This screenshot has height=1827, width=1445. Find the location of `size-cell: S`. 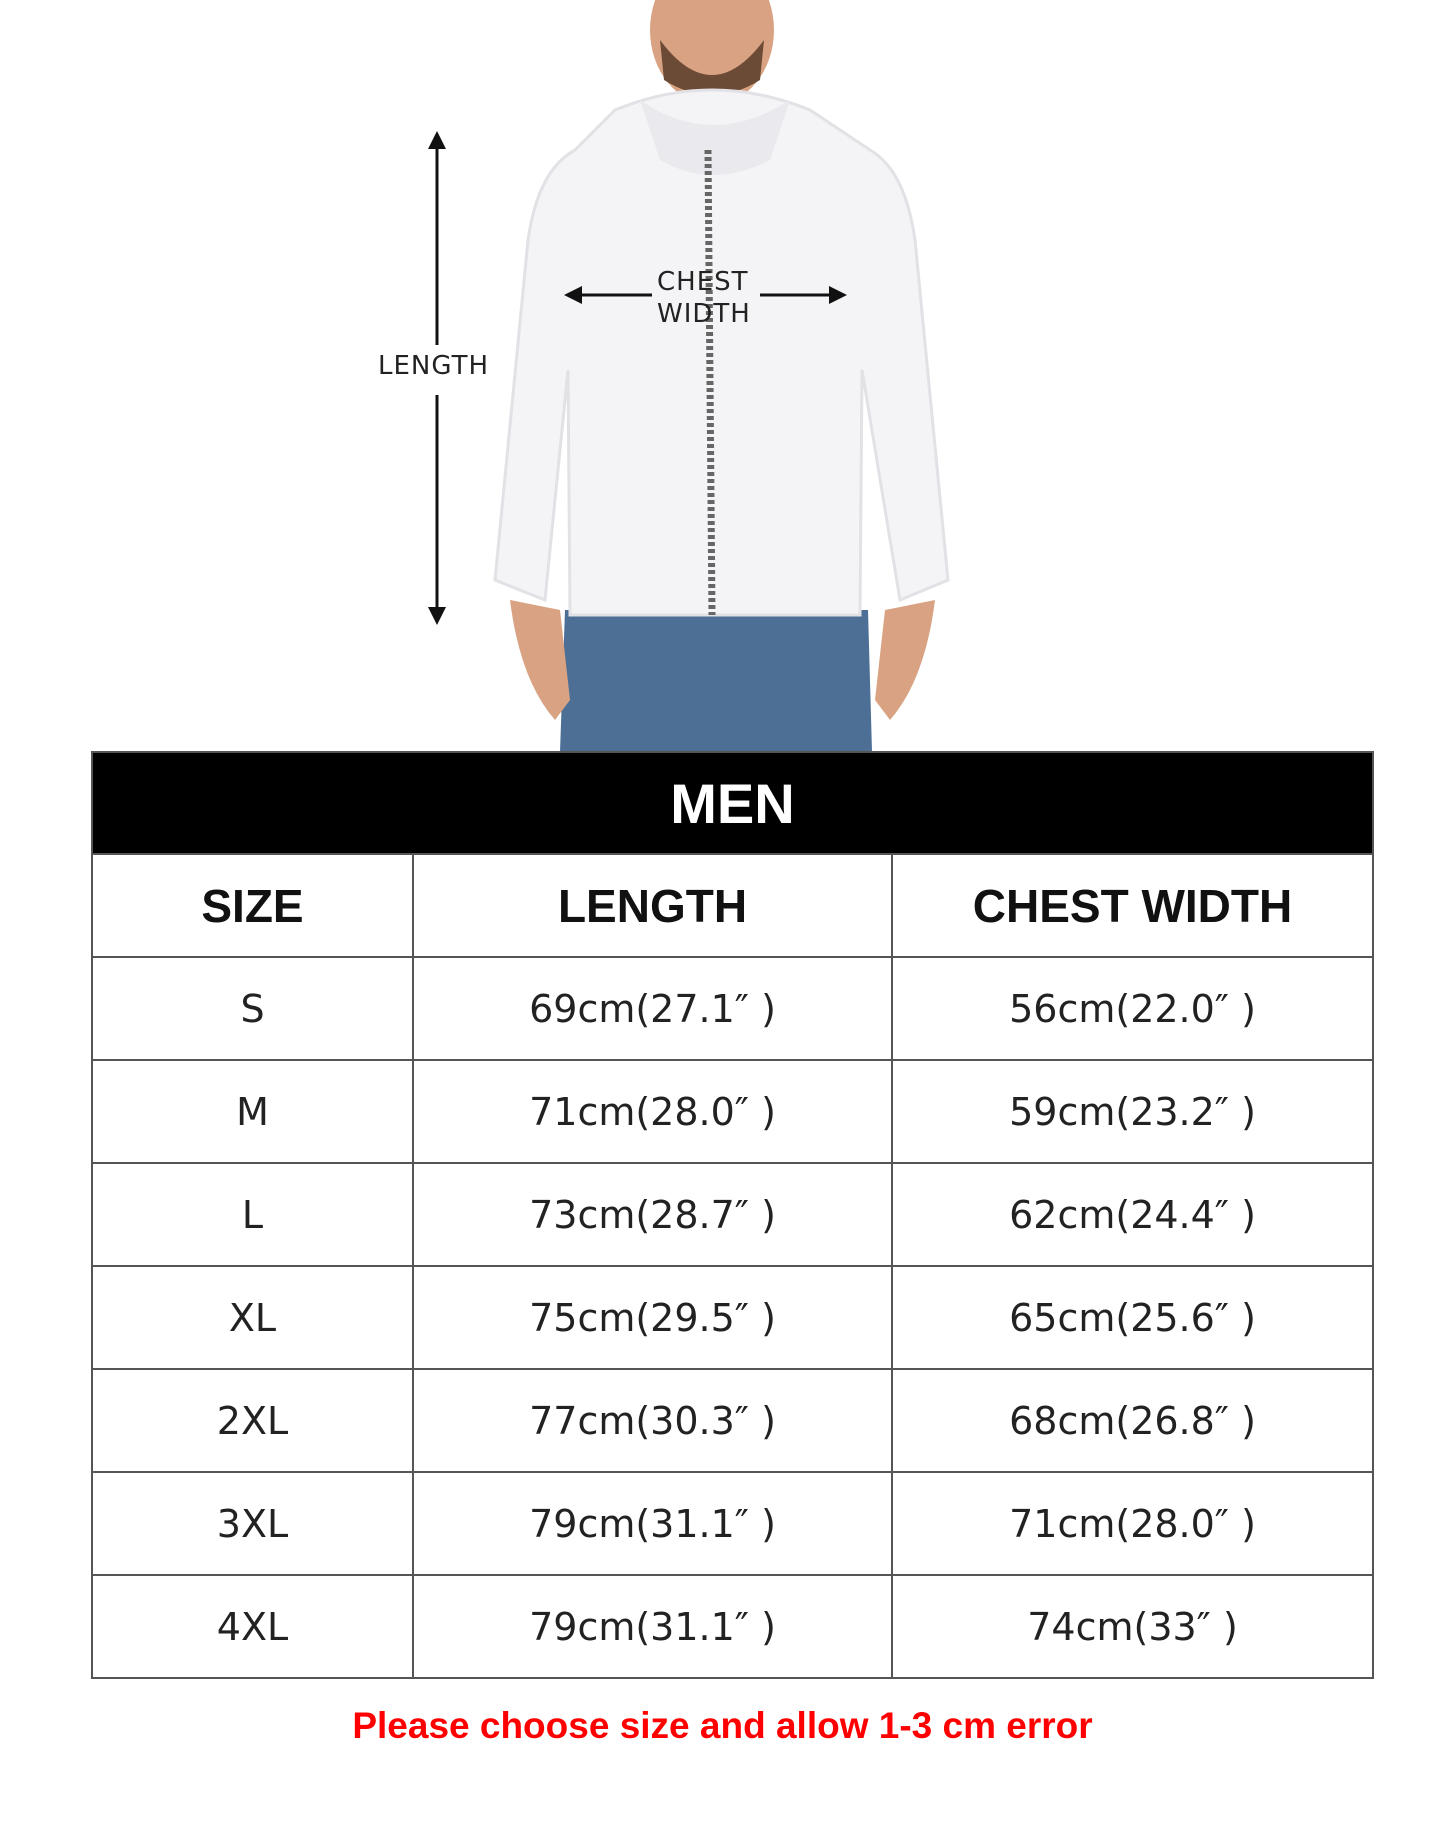

size-cell: S is located at coordinates (252, 1008).